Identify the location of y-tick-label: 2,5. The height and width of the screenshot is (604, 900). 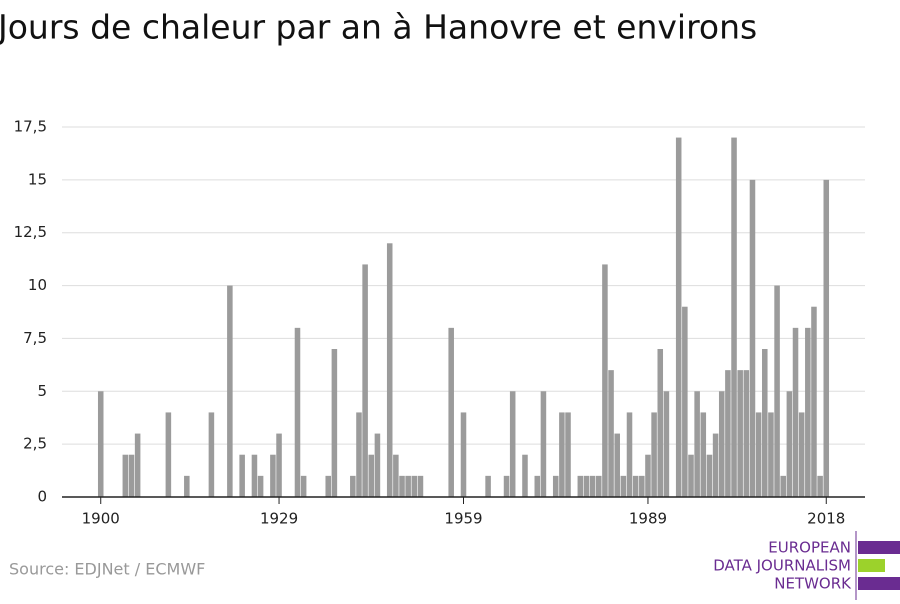
(35, 444).